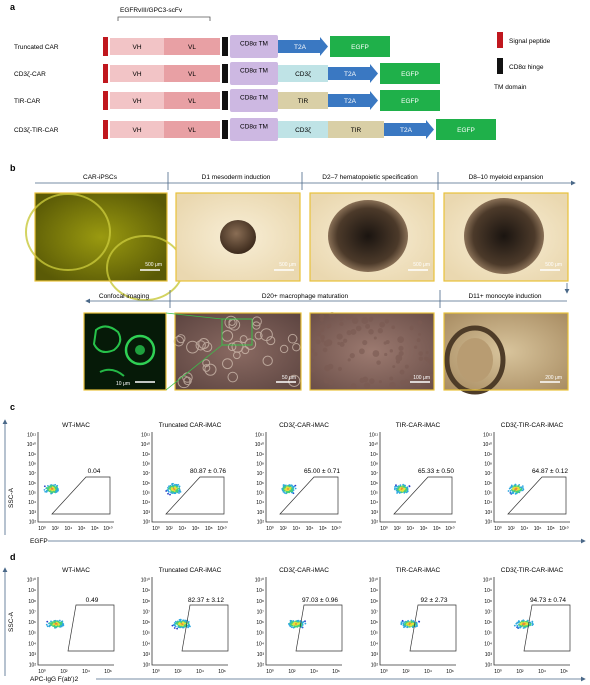 This screenshot has width=590, height=685. Describe the element at coordinates (322, 471) in the screenshot. I see `gate-percentage: 65.00 ± 0.71` at that location.